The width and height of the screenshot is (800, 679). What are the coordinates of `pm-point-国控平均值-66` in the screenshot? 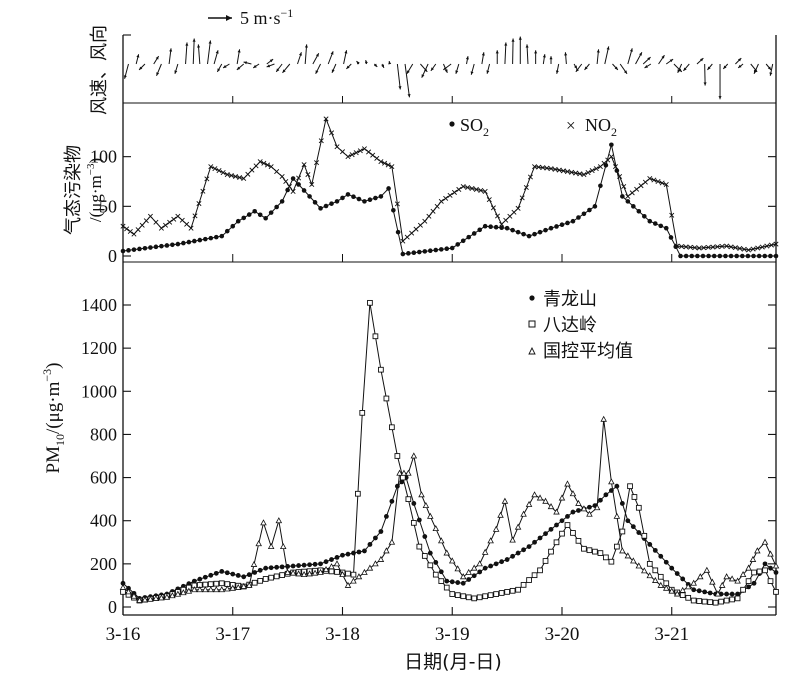 It's located at (485, 551).